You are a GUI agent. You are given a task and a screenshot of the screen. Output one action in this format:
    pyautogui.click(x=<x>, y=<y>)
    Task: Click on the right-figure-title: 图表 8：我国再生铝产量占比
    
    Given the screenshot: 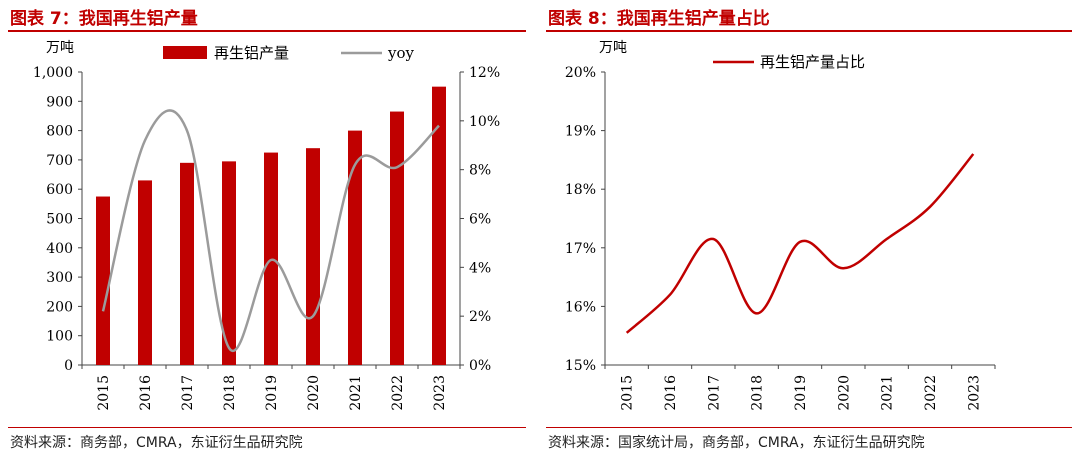 What is the action you would take?
    pyautogui.click(x=659, y=19)
    